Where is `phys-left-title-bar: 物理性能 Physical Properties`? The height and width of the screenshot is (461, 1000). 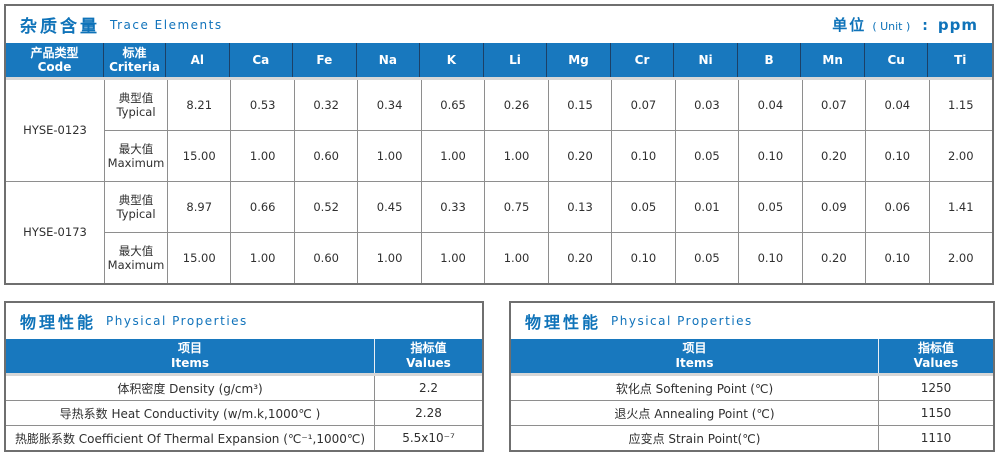 phys-left-title-bar: 物理性能 Physical Properties is located at coordinates (244, 321).